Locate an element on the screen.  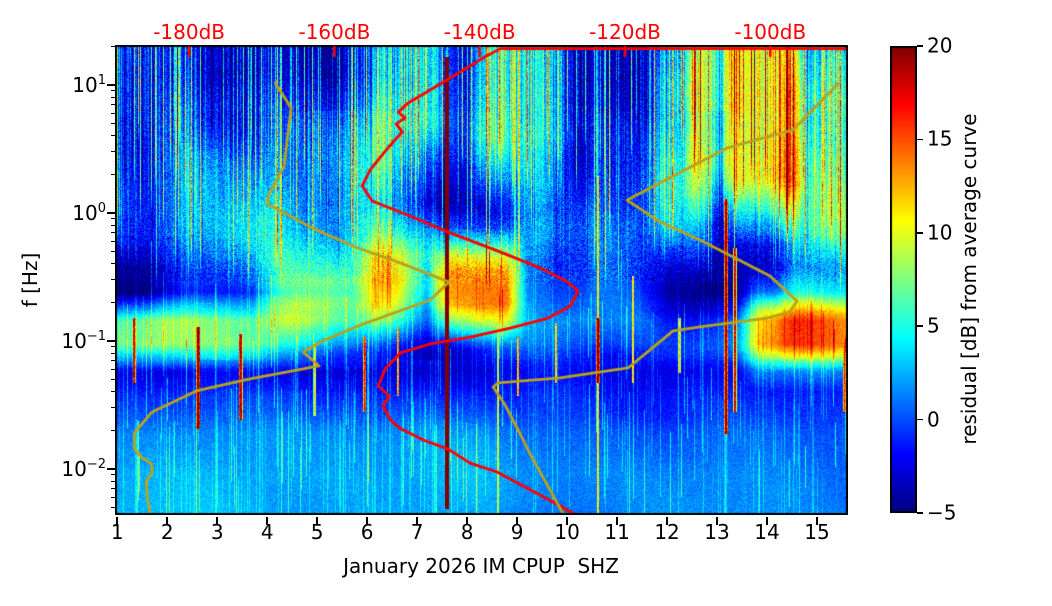
y-axis-tick-label: 10¹ is located at coordinates (89, 84).